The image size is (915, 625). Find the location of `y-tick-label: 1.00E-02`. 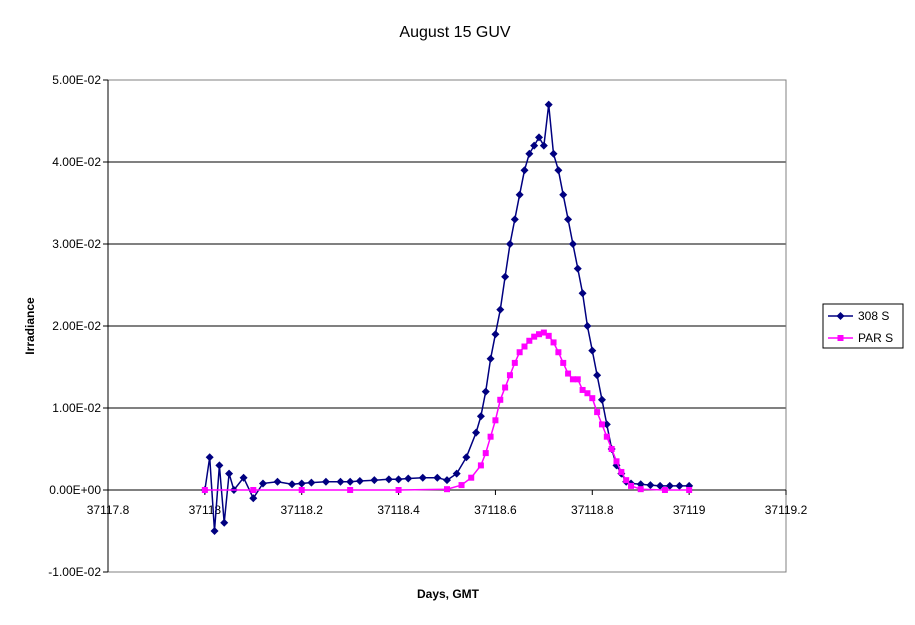

y-tick-label: 1.00E-02 is located at coordinates (76, 408).